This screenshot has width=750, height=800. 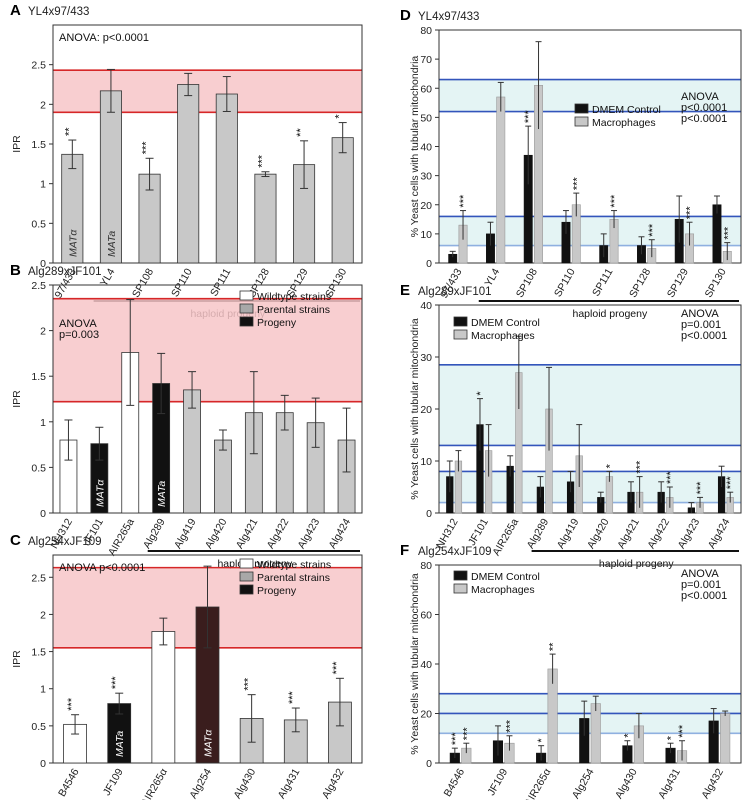 What do you see at coordinates (669, 783) in the screenshot?
I see `category-label: Alg431` at bounding box center [669, 783].